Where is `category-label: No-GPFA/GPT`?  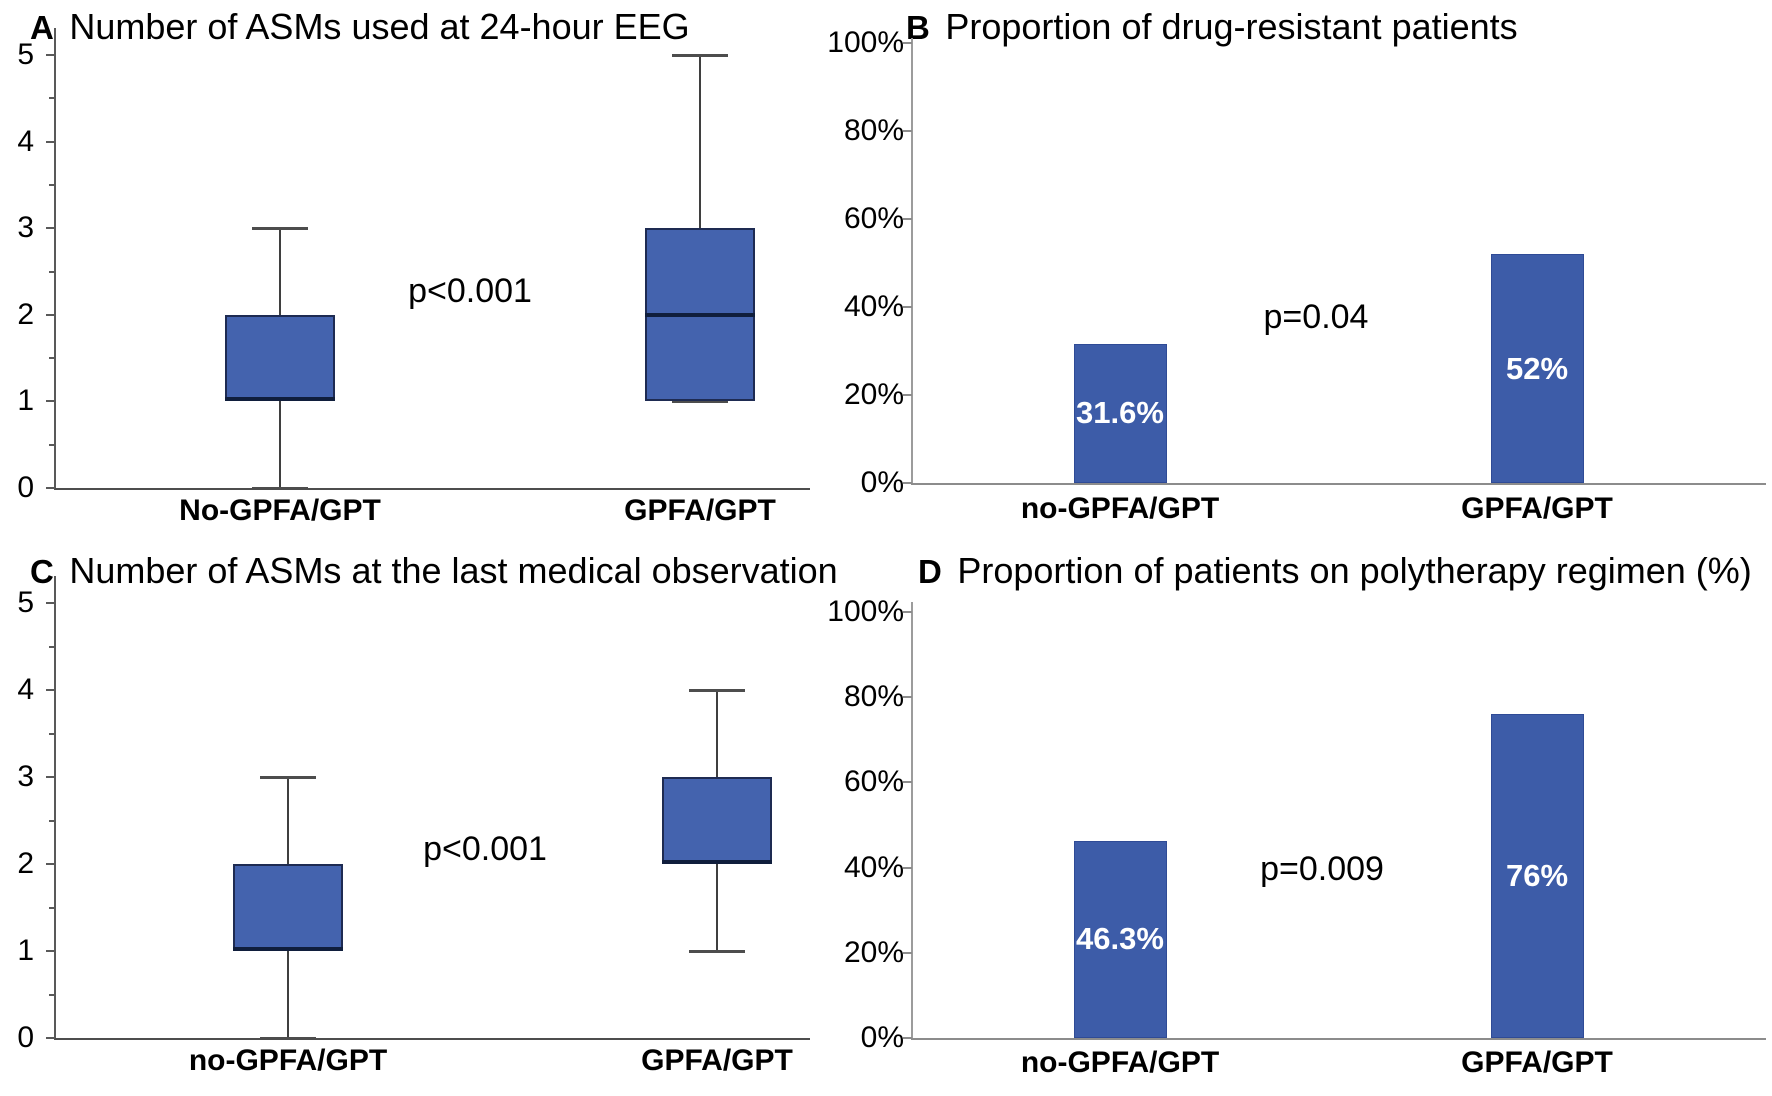 category-label: No-GPFA/GPT is located at coordinates (280, 510).